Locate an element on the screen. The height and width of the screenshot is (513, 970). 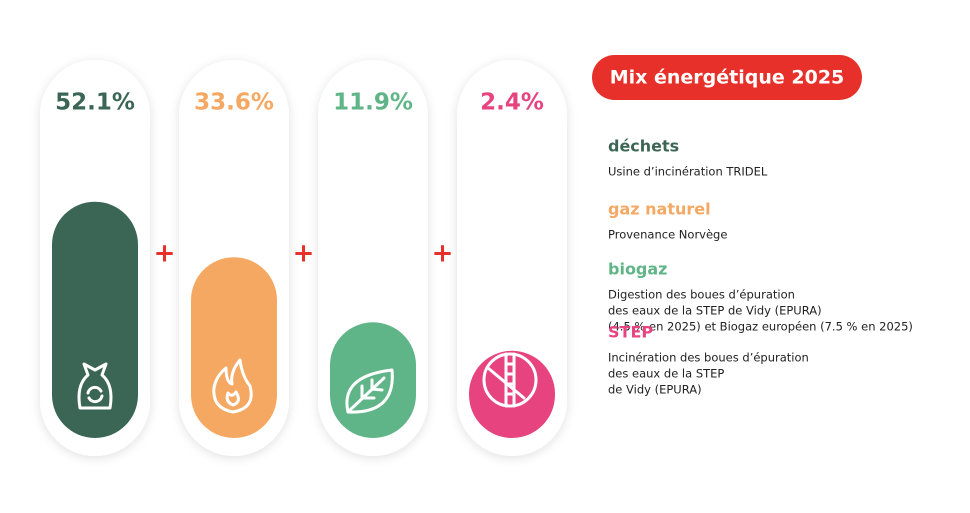
title-pill is located at coordinates (727, 77).